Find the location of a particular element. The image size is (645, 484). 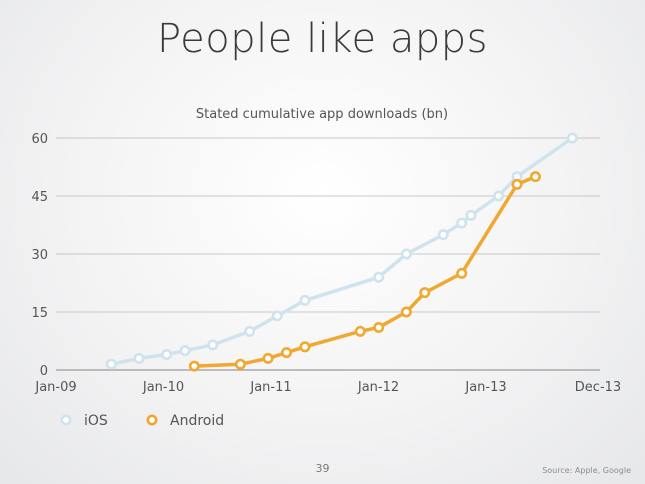

legend-label-android: Android is located at coordinates (197, 421).